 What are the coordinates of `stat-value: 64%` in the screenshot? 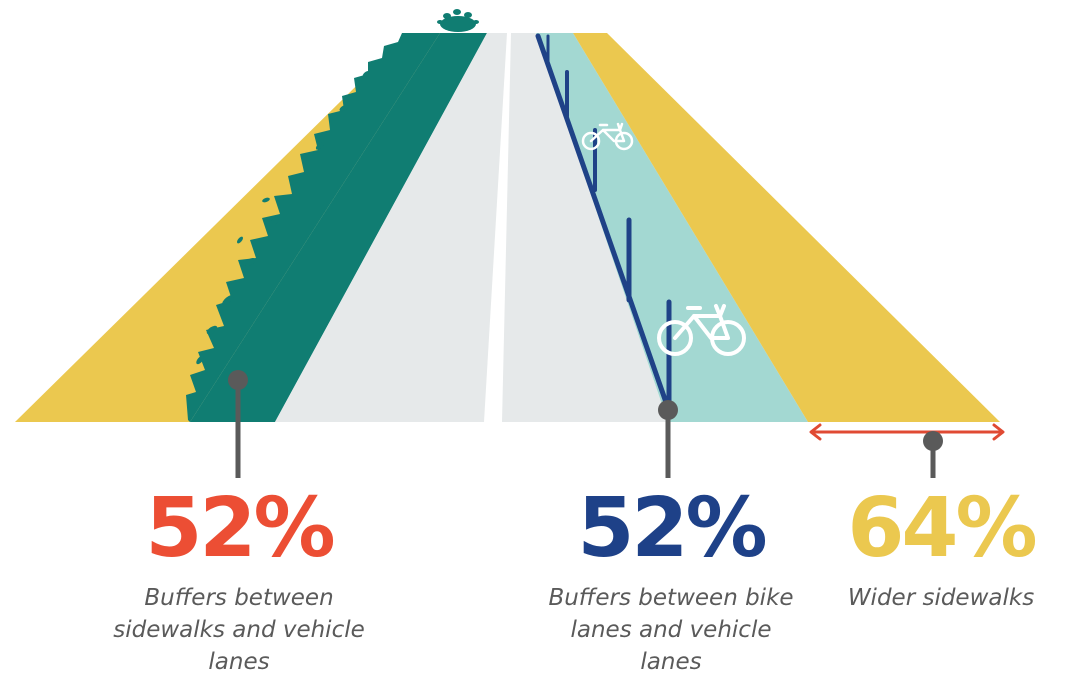 It's located at (942, 528).